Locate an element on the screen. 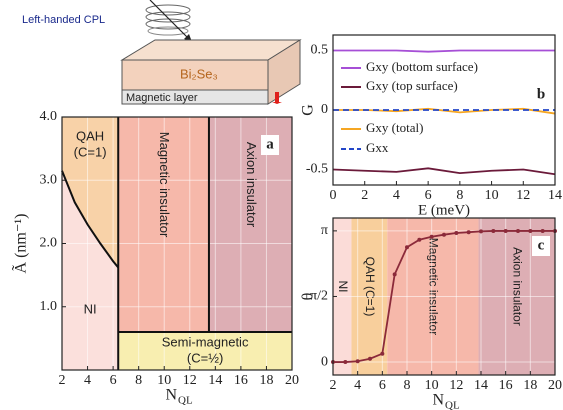 This screenshot has height=410, width=563. layer-label: Magnetic layer is located at coordinates (162, 98).